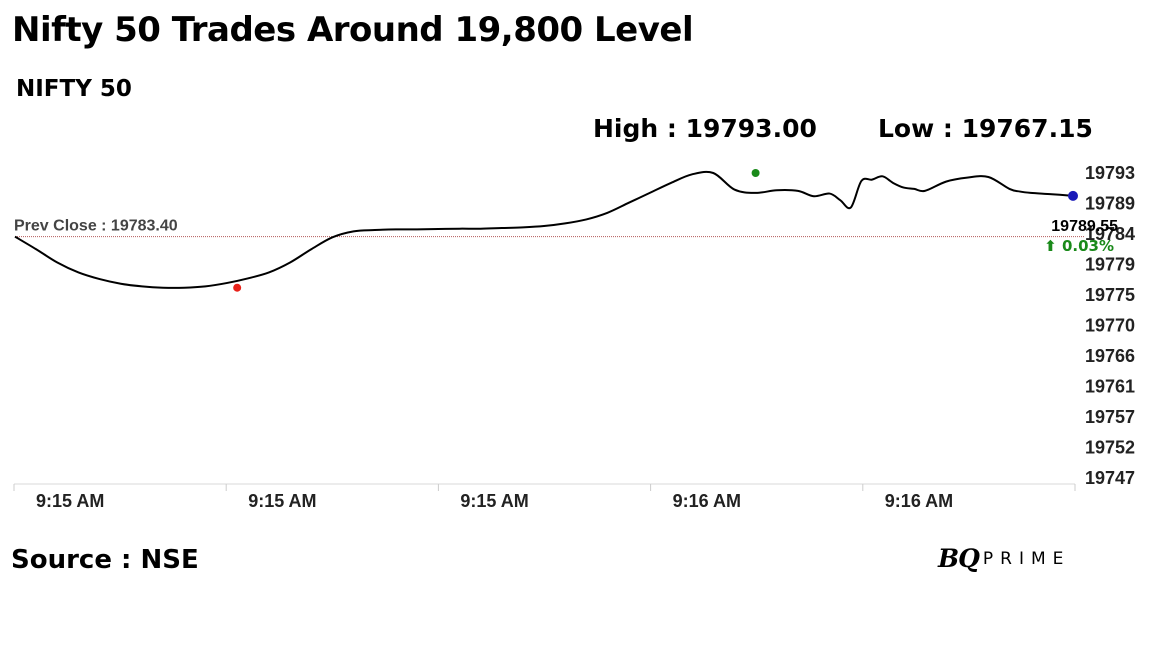  I want to click on y-tick-label: 19752, so click(1110, 448).